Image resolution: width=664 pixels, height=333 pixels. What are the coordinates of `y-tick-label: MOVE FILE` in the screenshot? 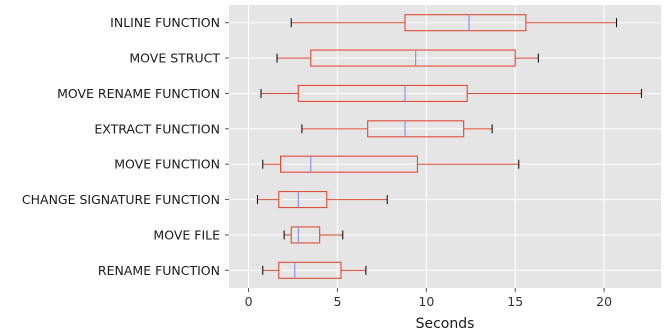 It's located at (186, 234).